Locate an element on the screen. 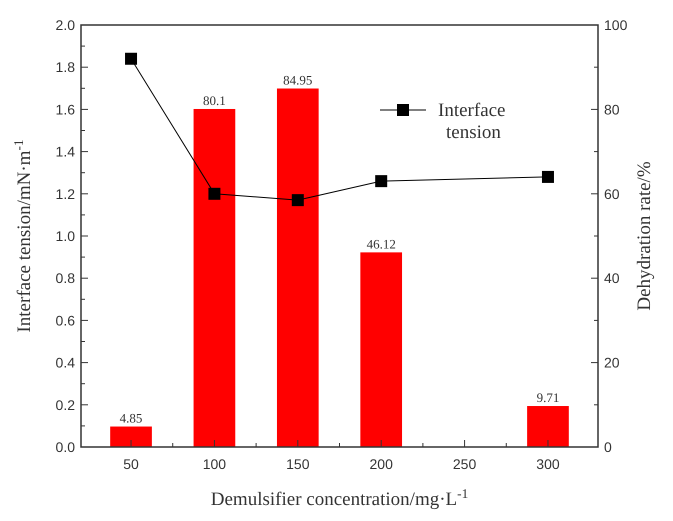  y2-tick-label: 20 is located at coordinates (612, 362).